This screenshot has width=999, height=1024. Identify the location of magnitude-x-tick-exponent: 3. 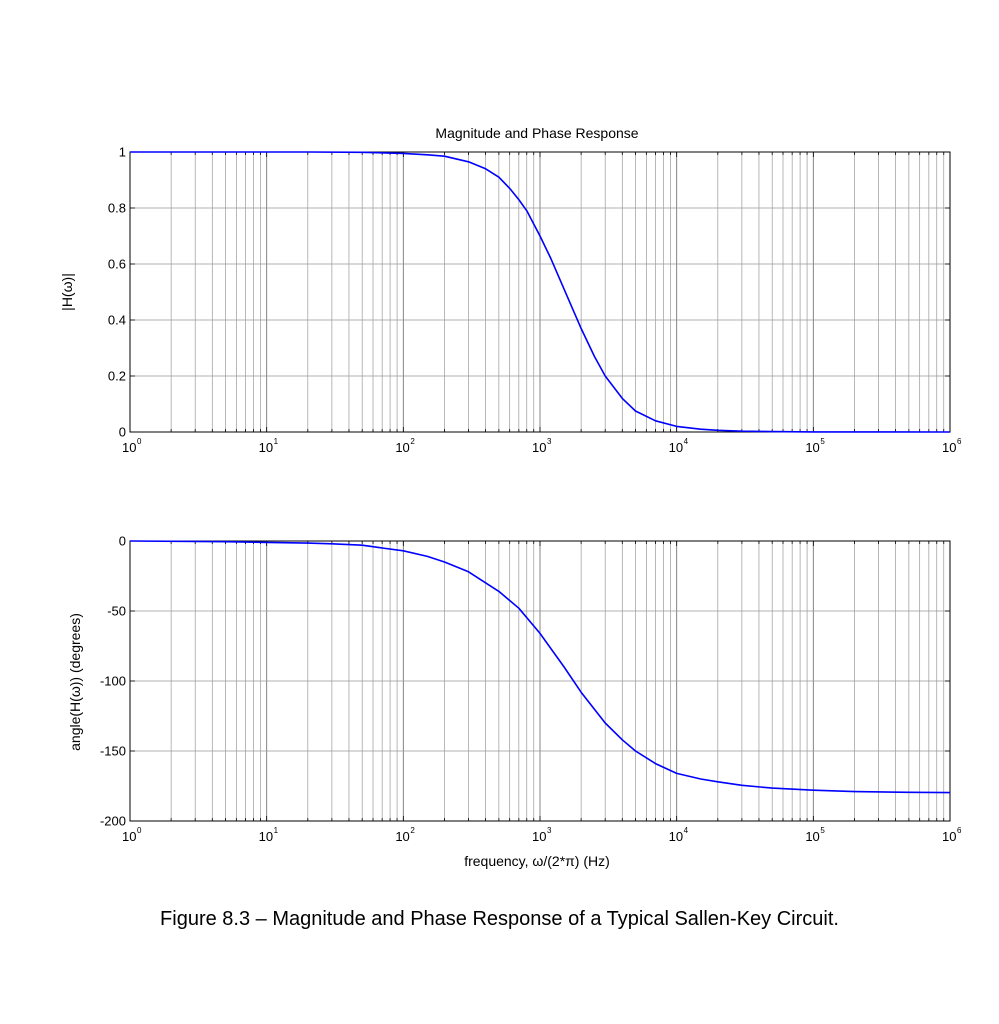
(549, 441).